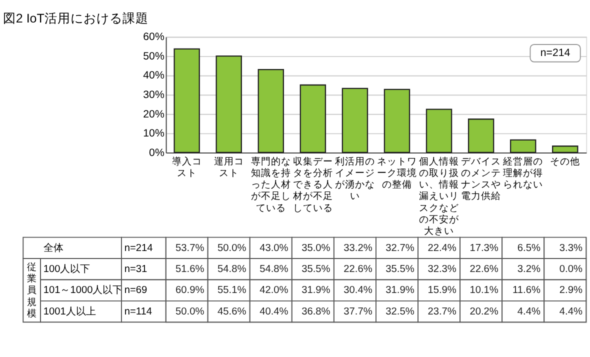 Image resolution: width=590 pixels, height=357 pixels. I want to click on y-tick-label: 全体, so click(53, 248).